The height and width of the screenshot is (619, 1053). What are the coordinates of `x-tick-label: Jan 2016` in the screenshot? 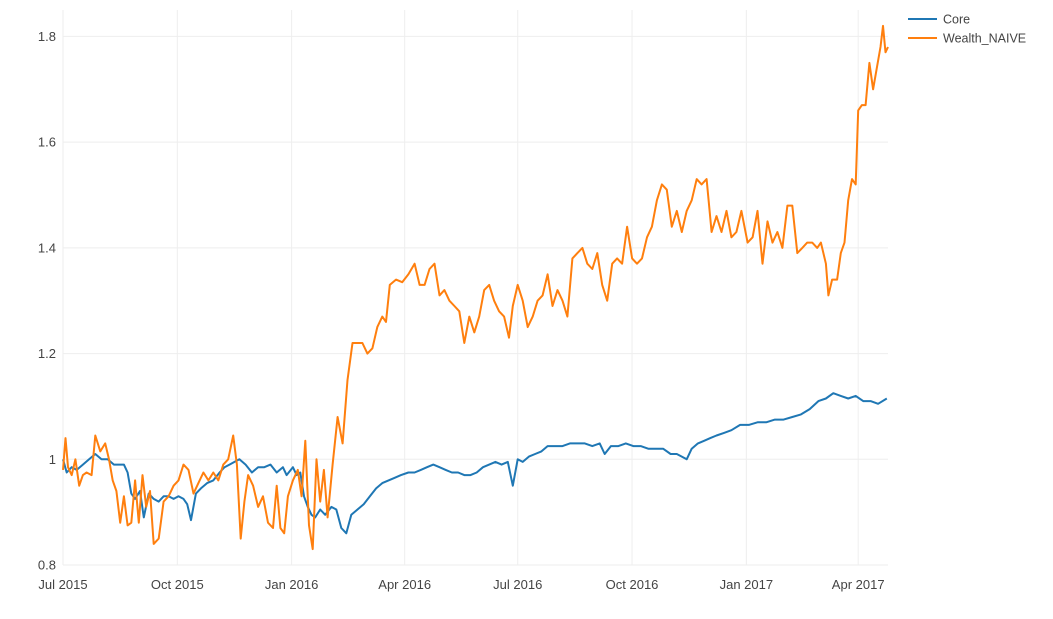 It's located at (292, 584).